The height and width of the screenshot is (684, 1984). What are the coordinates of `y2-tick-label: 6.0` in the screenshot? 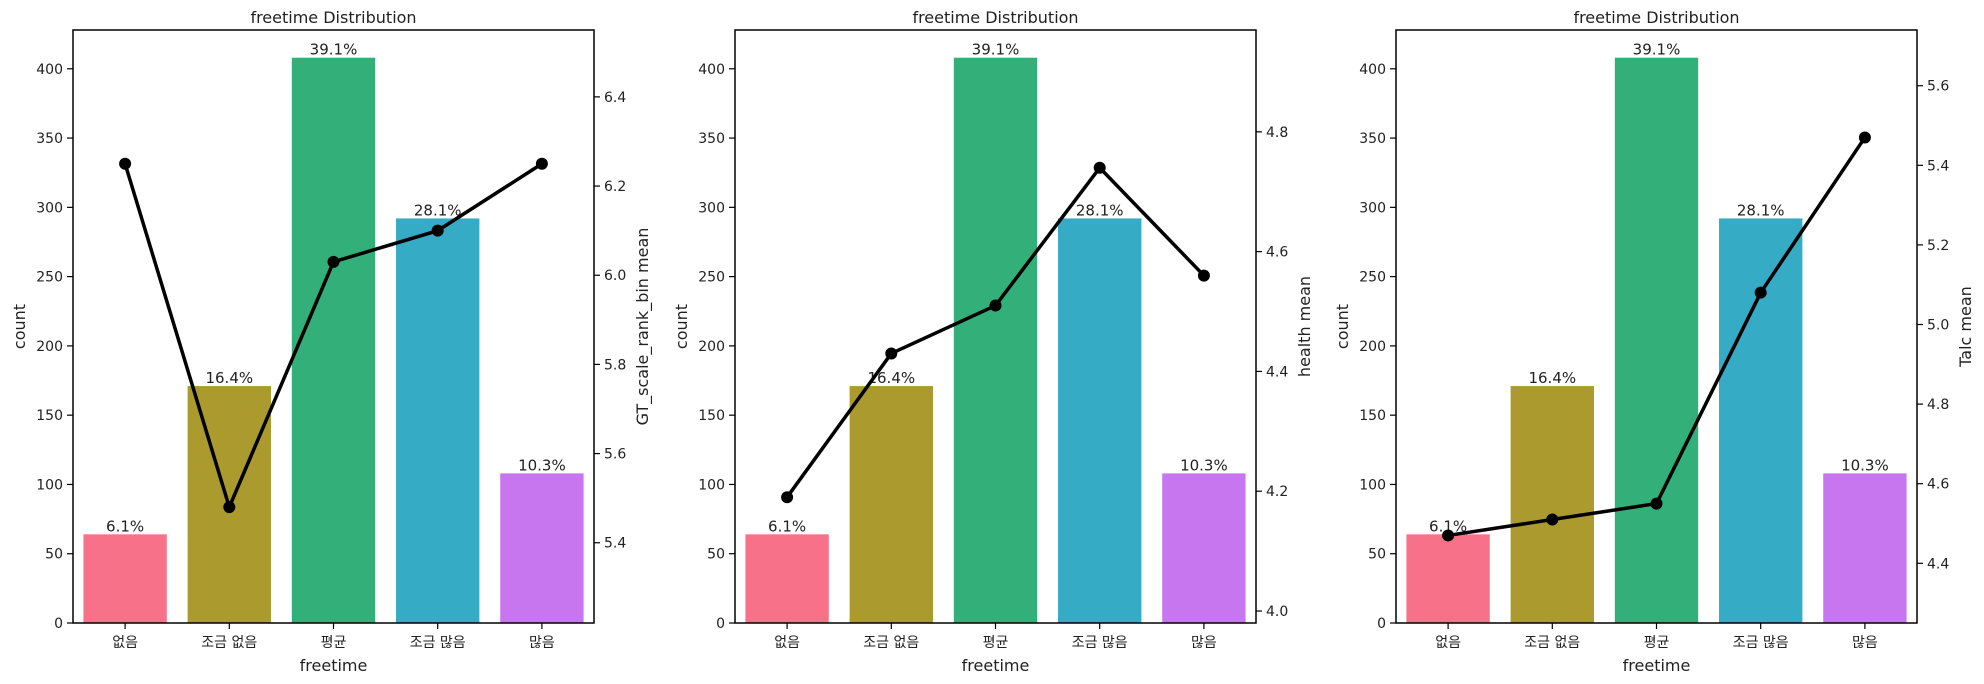 It's located at (615, 276).